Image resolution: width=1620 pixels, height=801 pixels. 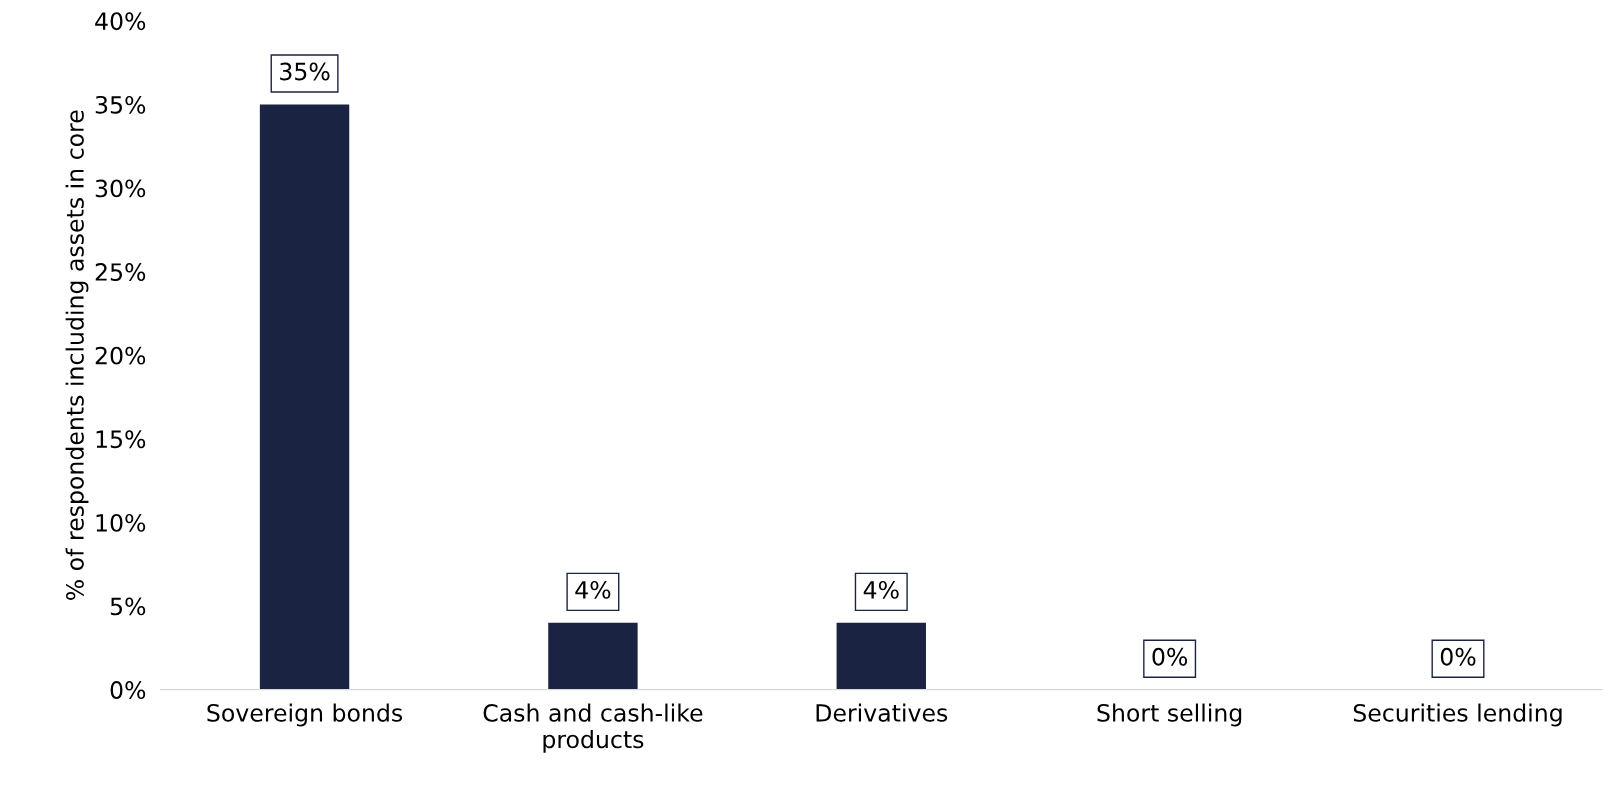 I want to click on x-tick-label: Short selling, so click(x=1169, y=715).